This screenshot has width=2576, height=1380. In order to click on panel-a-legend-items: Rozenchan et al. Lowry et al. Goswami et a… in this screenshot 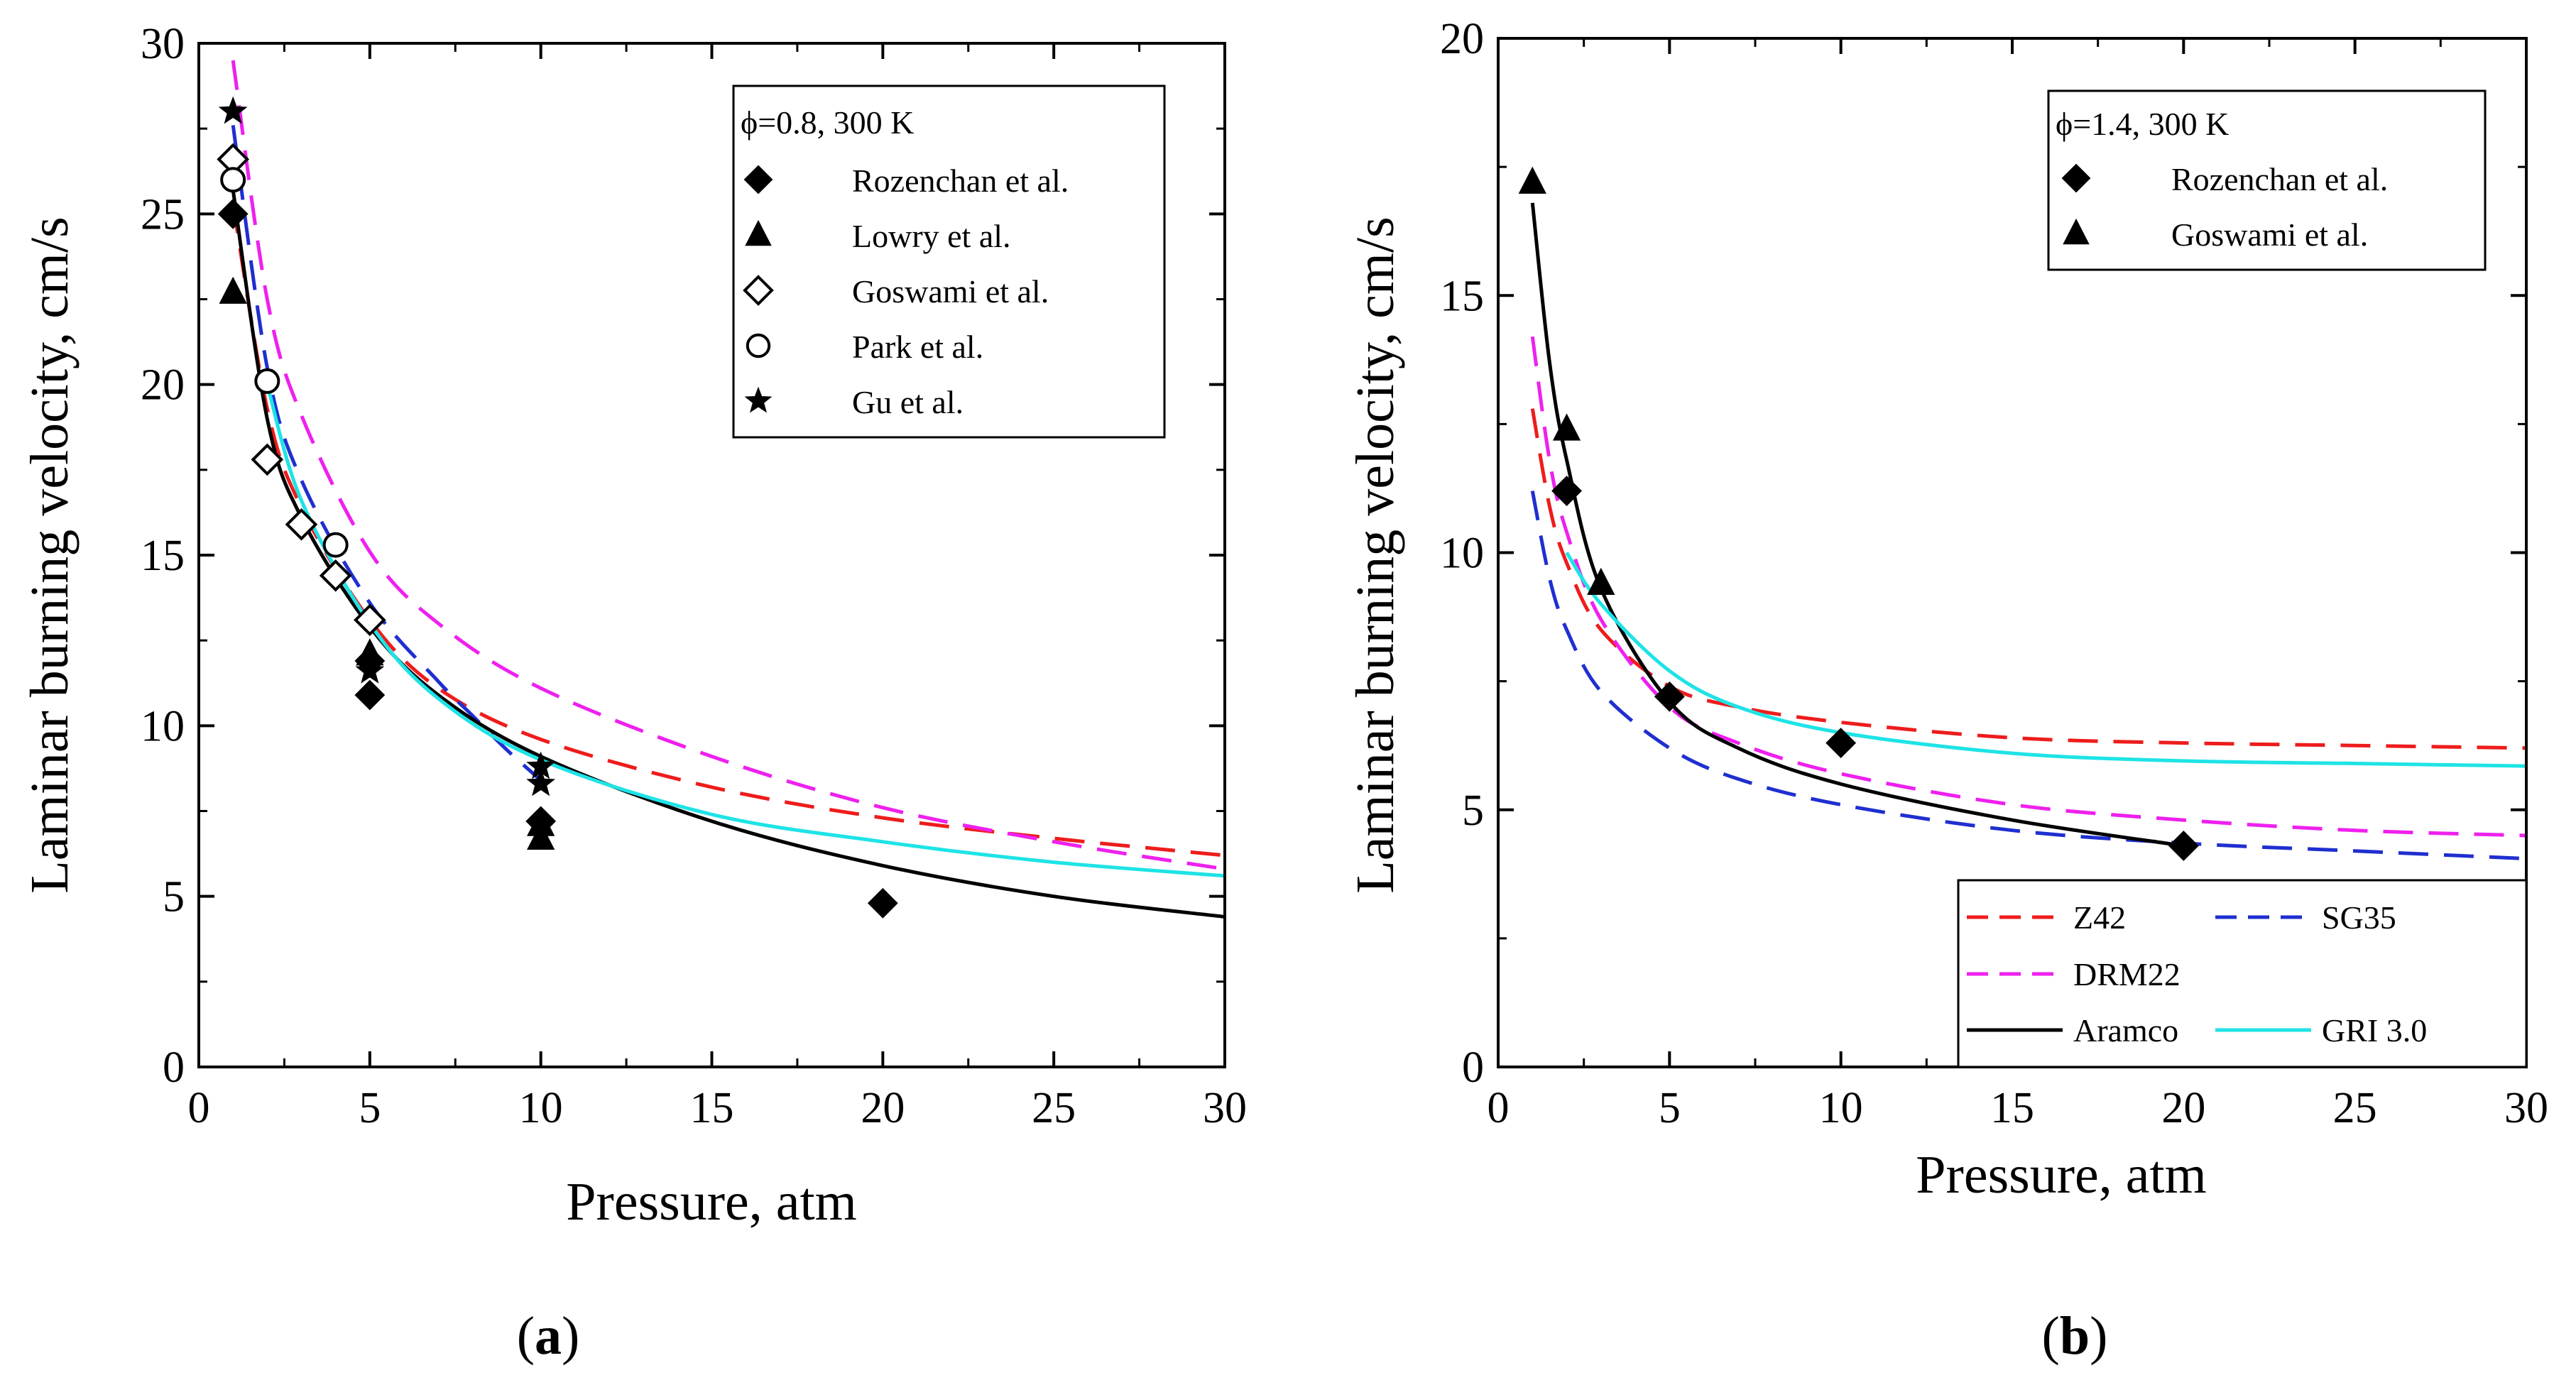, I will do `click(906, 292)`.